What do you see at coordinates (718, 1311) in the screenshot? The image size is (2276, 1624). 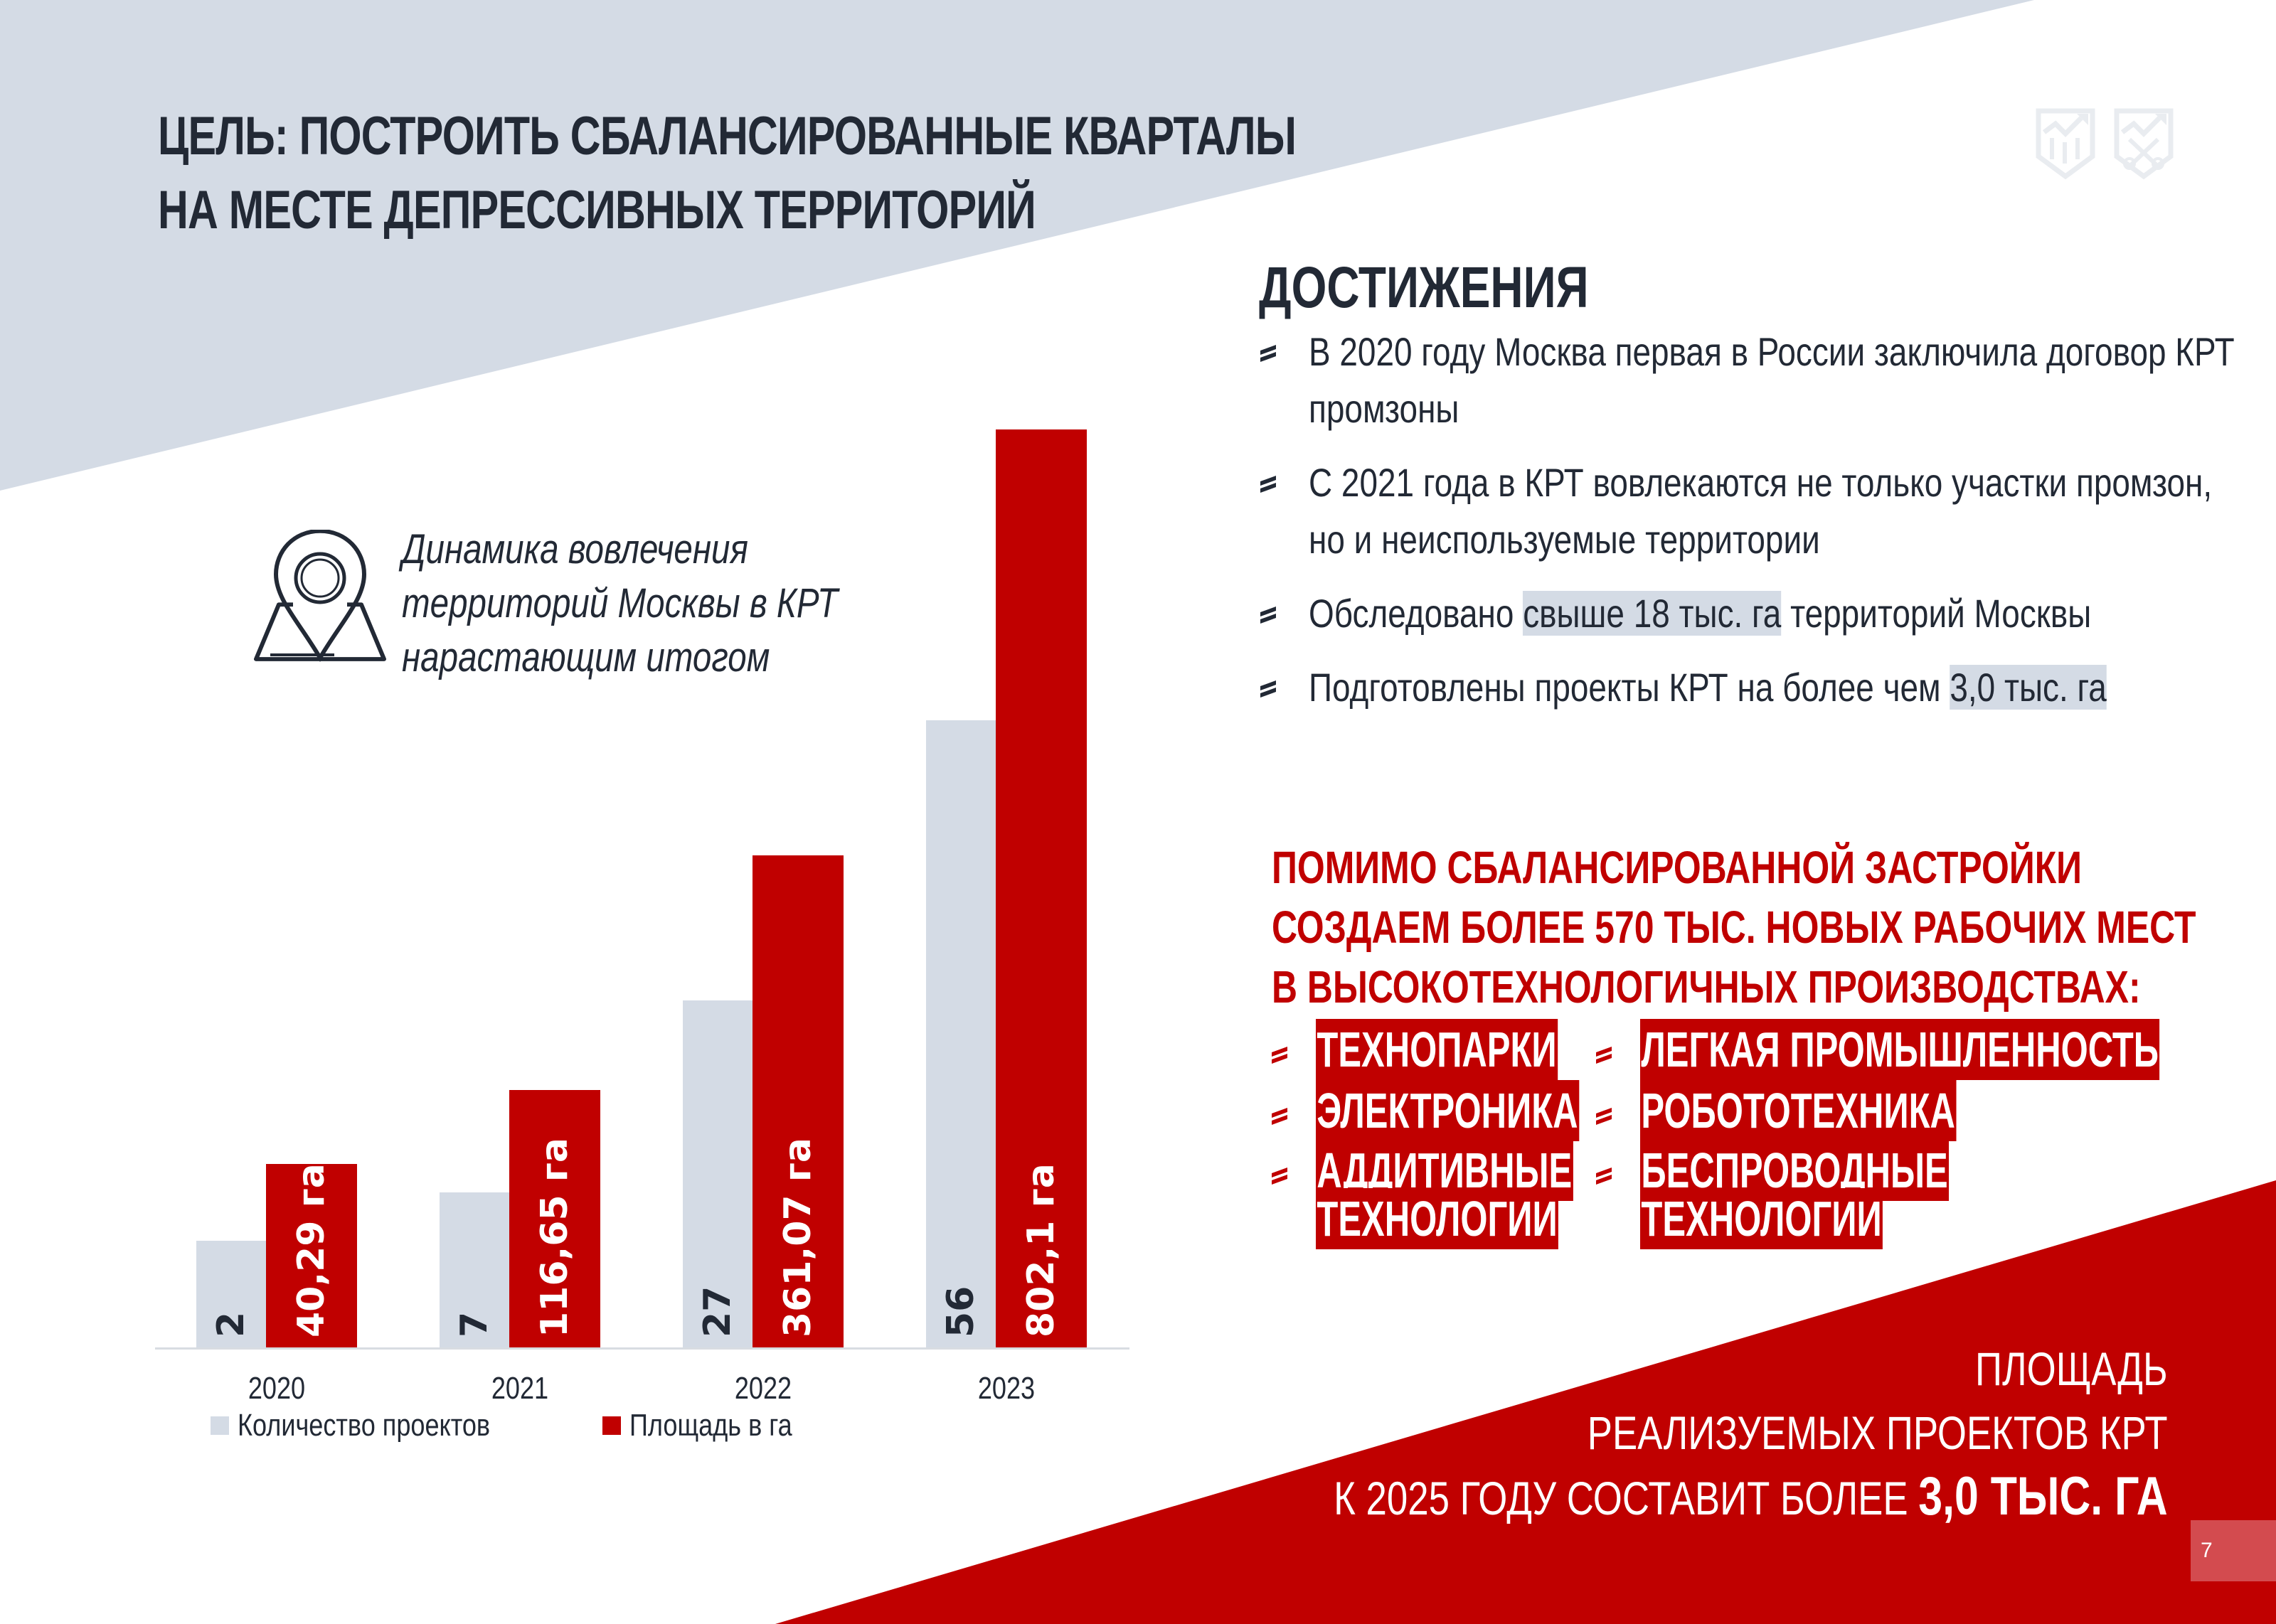 I see `data-label: 27` at bounding box center [718, 1311].